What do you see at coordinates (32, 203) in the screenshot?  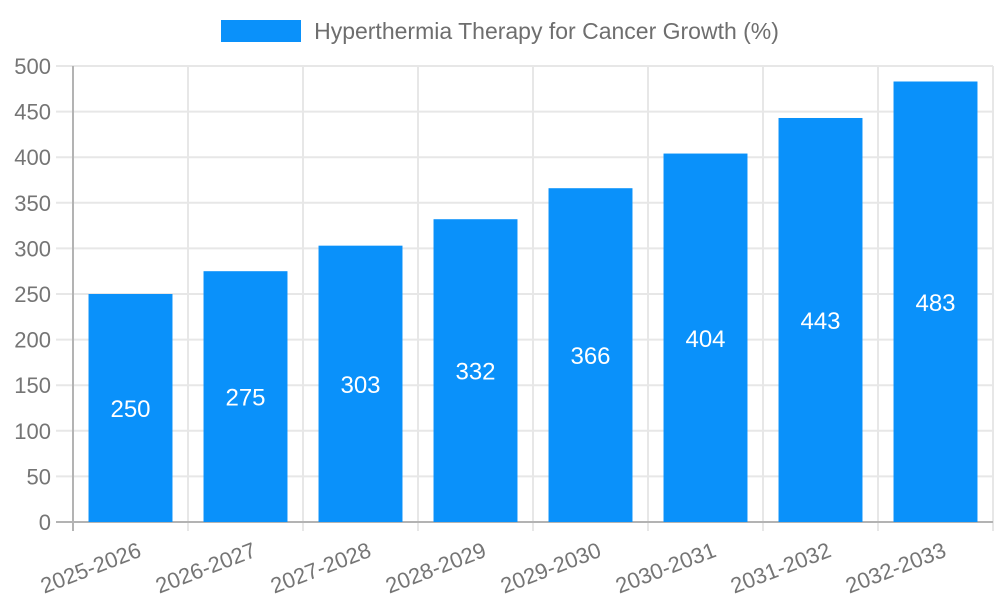 I see `y-tick-label: 350` at bounding box center [32, 203].